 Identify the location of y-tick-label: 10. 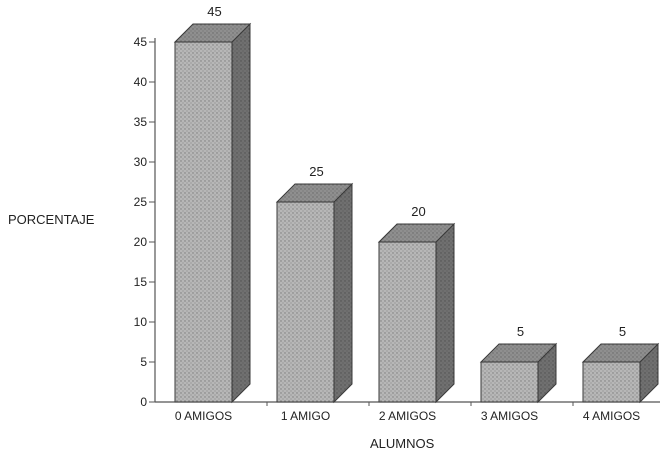
(141, 322).